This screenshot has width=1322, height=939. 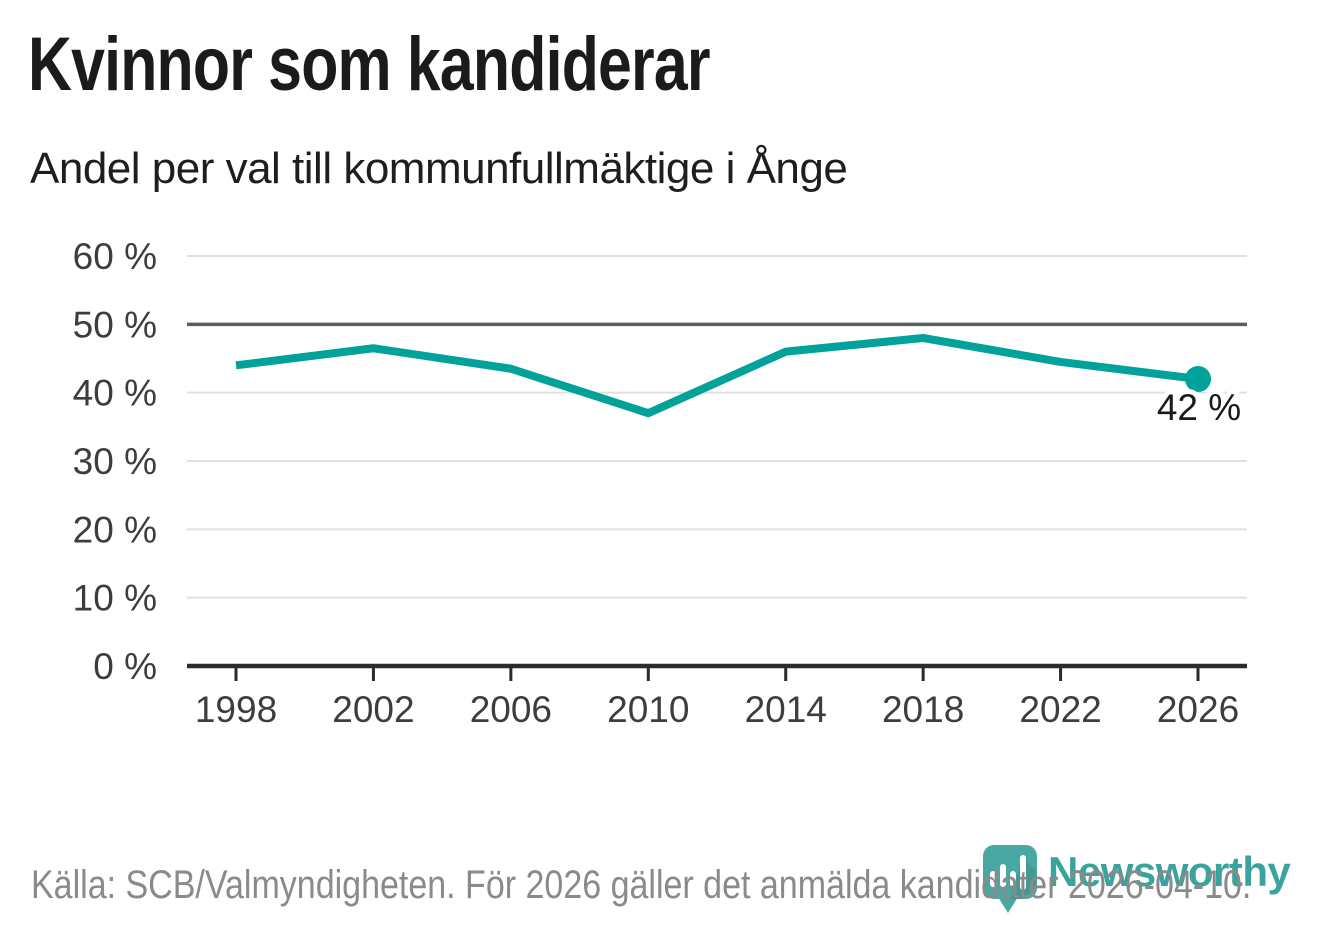 What do you see at coordinates (373, 709) in the screenshot?
I see `x-tick-label: 2002` at bounding box center [373, 709].